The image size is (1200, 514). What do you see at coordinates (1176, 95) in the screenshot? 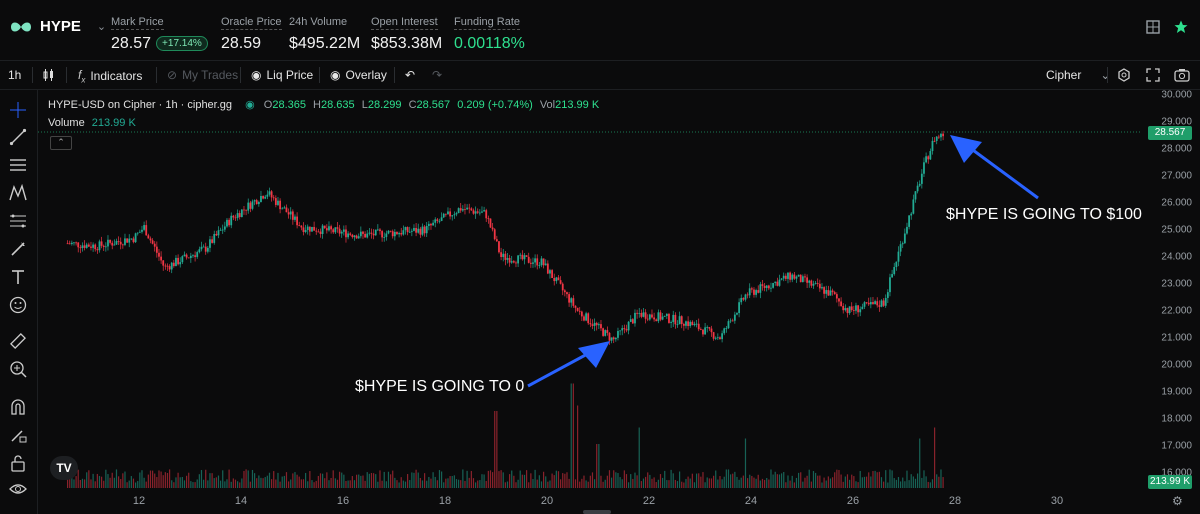
I see `price-tick-label: 30.000` at bounding box center [1176, 95].